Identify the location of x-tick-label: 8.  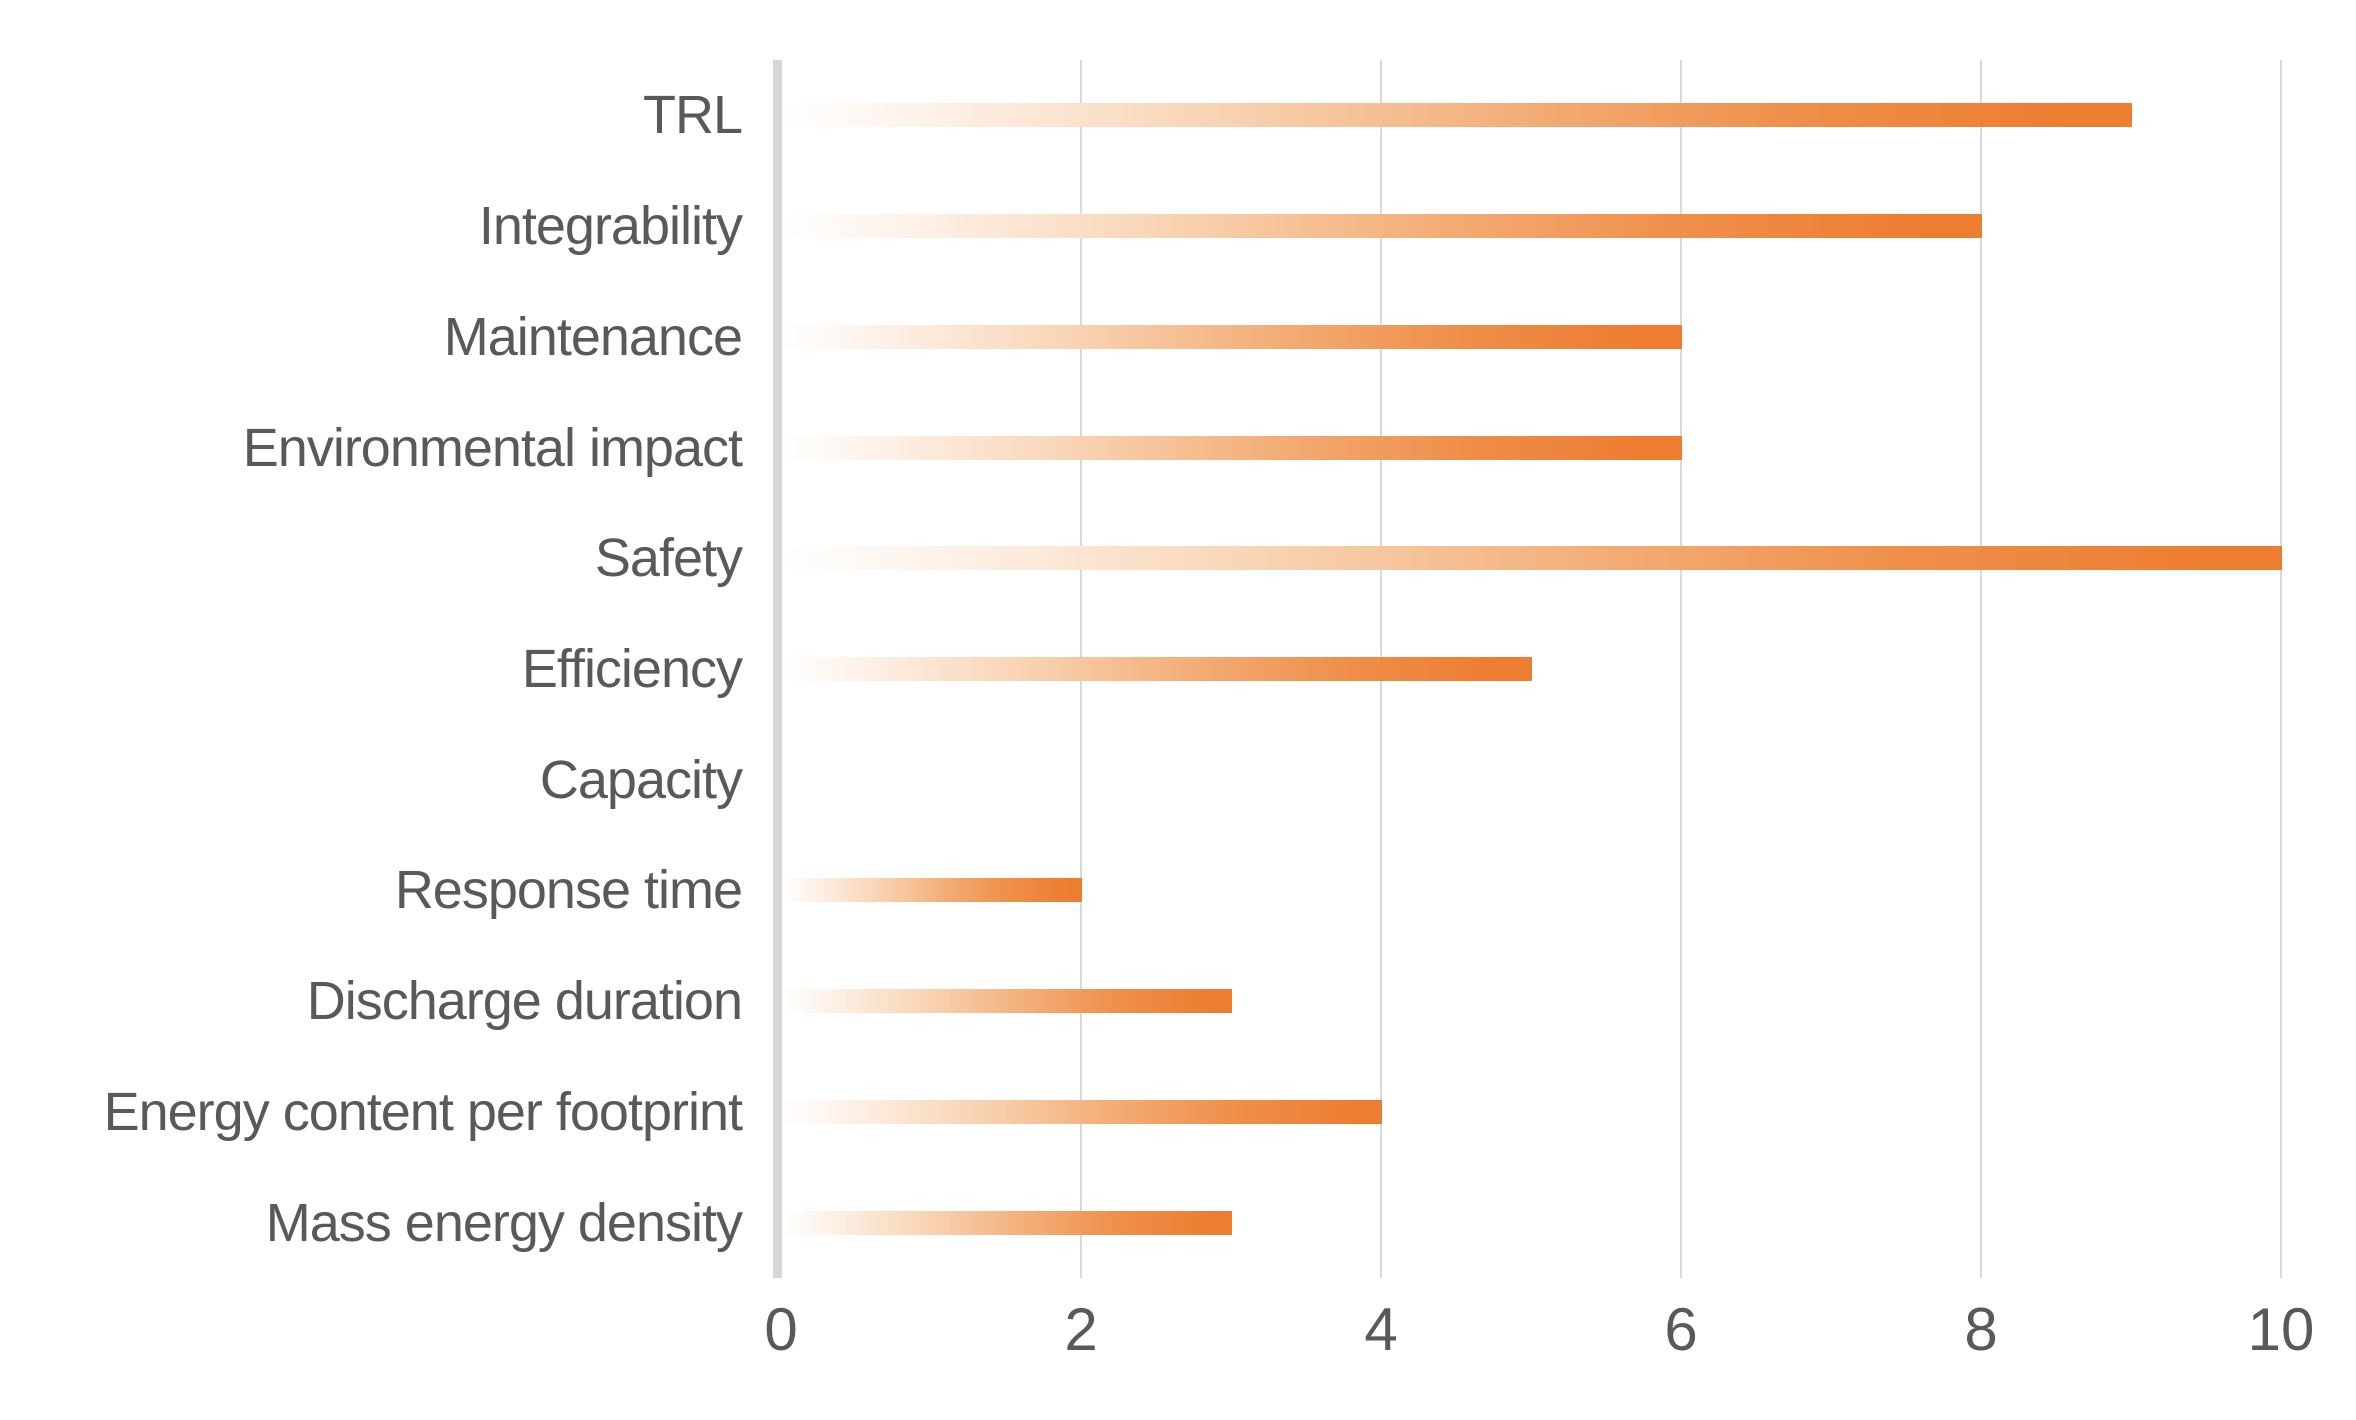
(1981, 1329).